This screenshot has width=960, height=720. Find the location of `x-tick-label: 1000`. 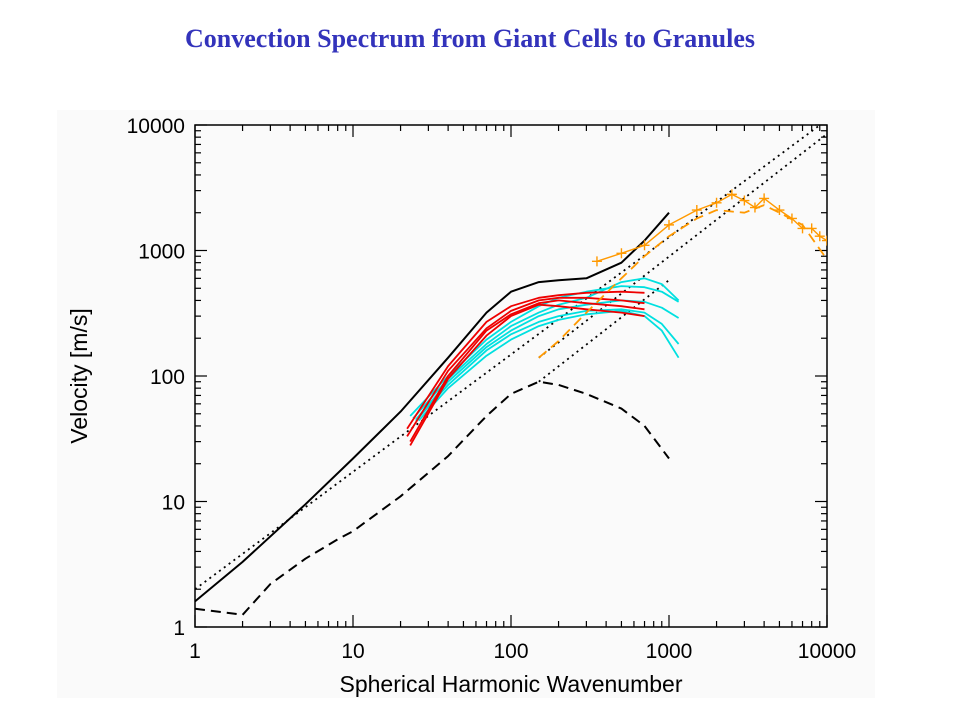

x-tick-label: 1000 is located at coordinates (669, 651).